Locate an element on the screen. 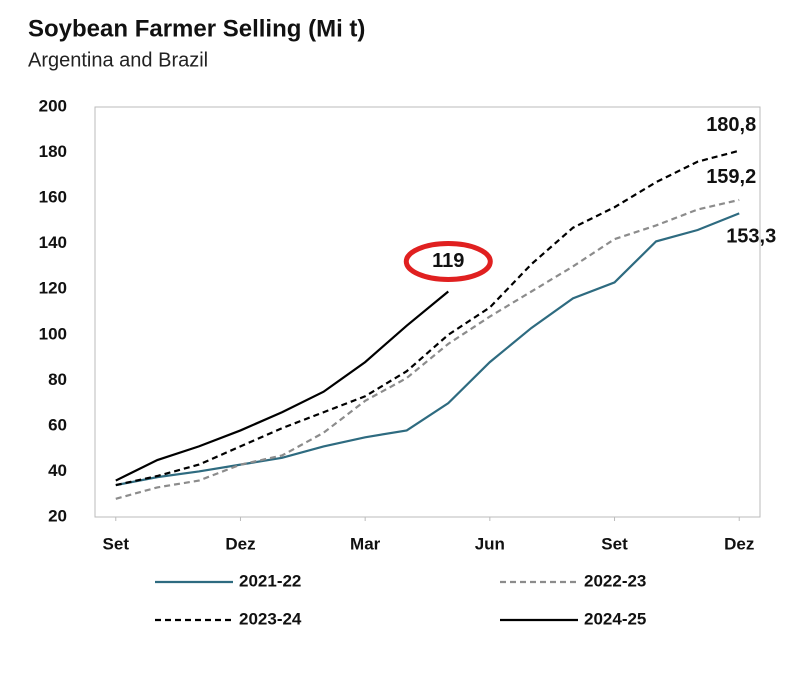  data-label: 180,8 is located at coordinates (731, 125).